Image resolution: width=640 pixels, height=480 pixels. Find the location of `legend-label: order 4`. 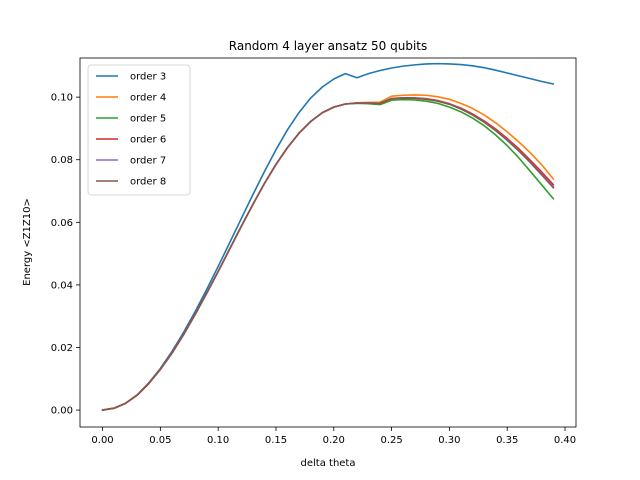

legend-label: order 4 is located at coordinates (148, 98).